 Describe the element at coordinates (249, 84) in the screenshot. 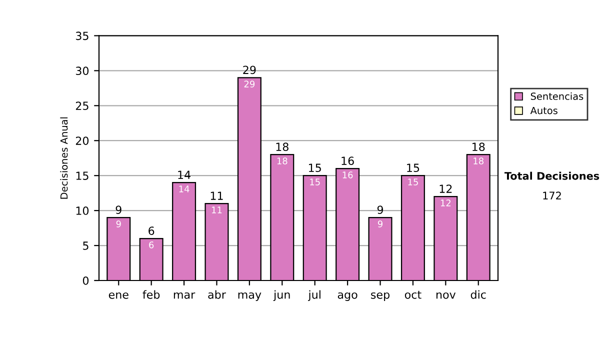

I see `data-label: 29` at that location.